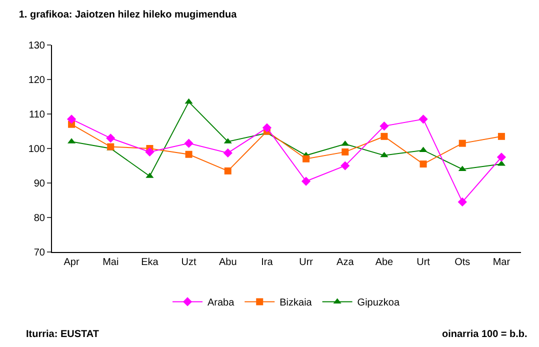 The image size is (539, 347). I want to click on x-tick-label: Aza, so click(345, 262).